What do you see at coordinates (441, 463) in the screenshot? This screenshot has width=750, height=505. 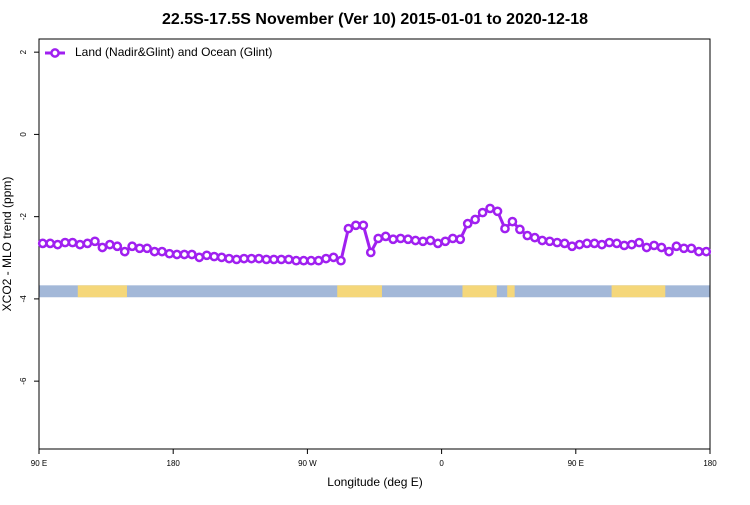 I see `x-tick-label: 0` at bounding box center [441, 463].